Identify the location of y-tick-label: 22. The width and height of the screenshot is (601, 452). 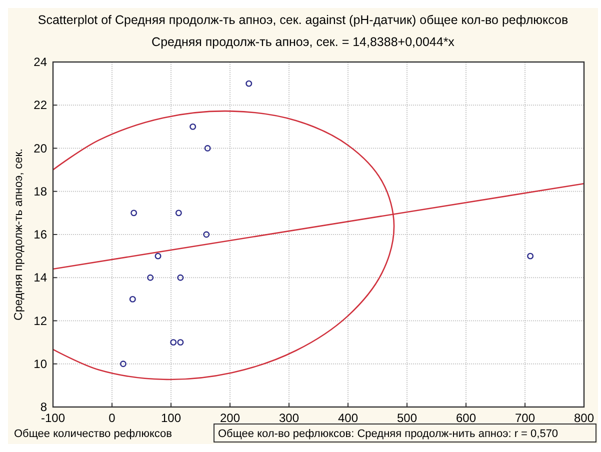
(41, 105).